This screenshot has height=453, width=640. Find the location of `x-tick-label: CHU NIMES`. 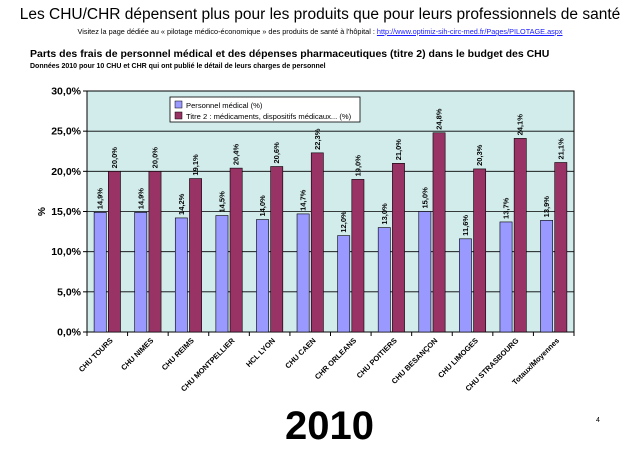

x-tick-label: CHU NIMES is located at coordinates (137, 354).